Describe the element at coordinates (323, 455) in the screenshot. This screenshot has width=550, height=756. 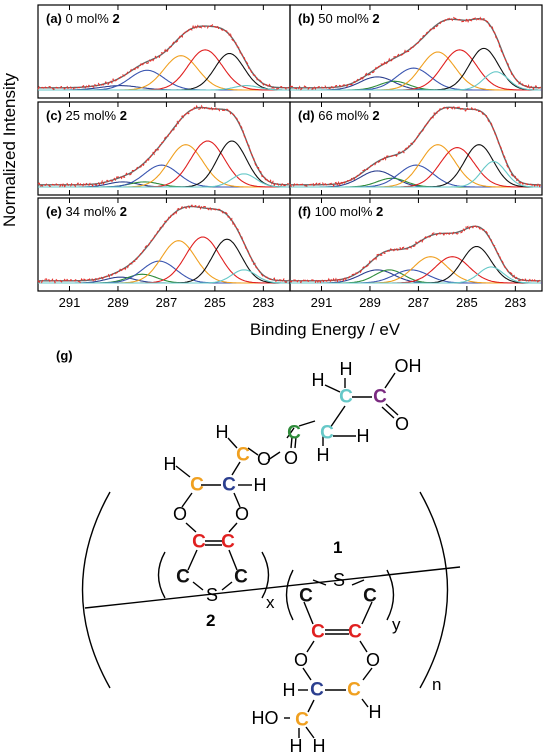
I see `atom-h-cyan-1-down: H` at that location.